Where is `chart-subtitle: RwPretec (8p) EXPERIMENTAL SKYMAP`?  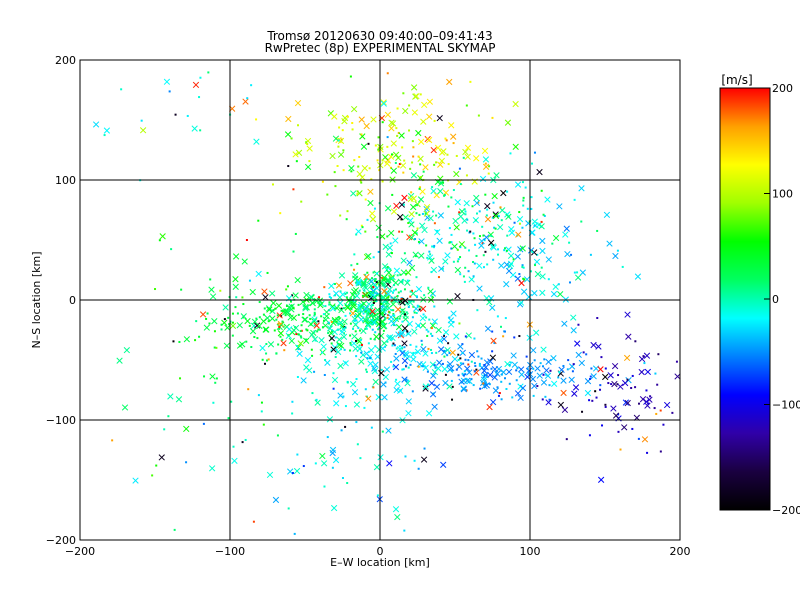
chart-subtitle: RwPretec (8p) EXPERIMENTAL SKYMAP is located at coordinates (380, 48).